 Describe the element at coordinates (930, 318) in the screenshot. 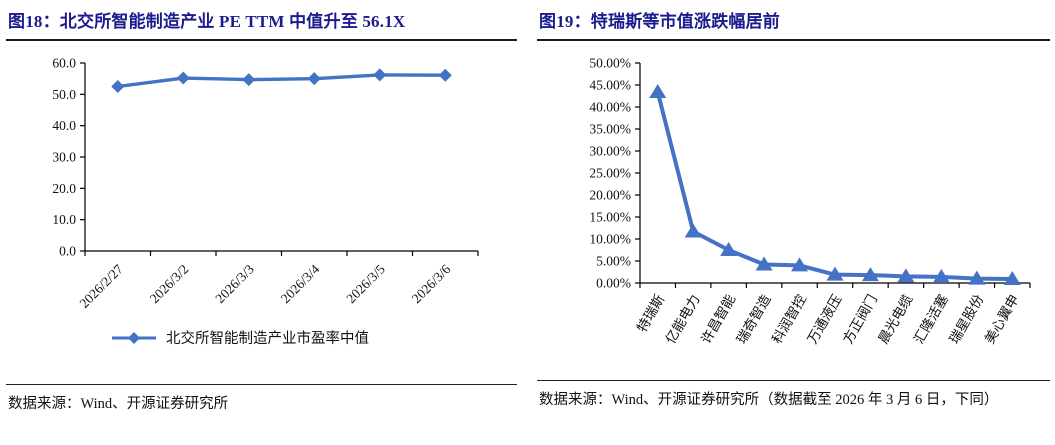

I see `x-axis-category-label: 汇隆活塞` at that location.